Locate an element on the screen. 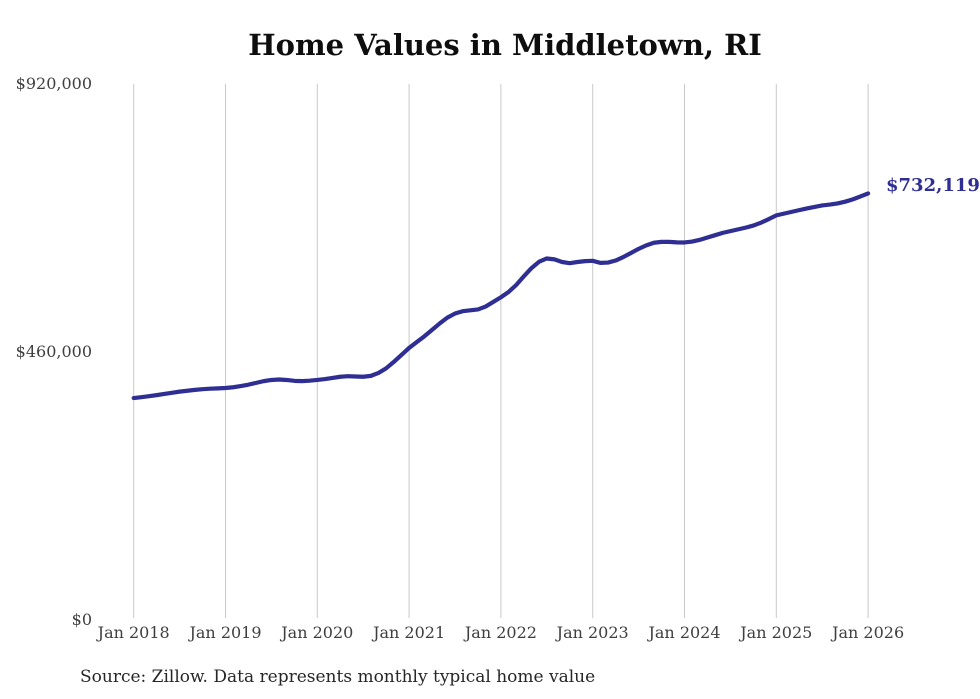 Image resolution: width=980 pixels, height=699 pixels. x-tick-label: Jan 2024 is located at coordinates (684, 632).